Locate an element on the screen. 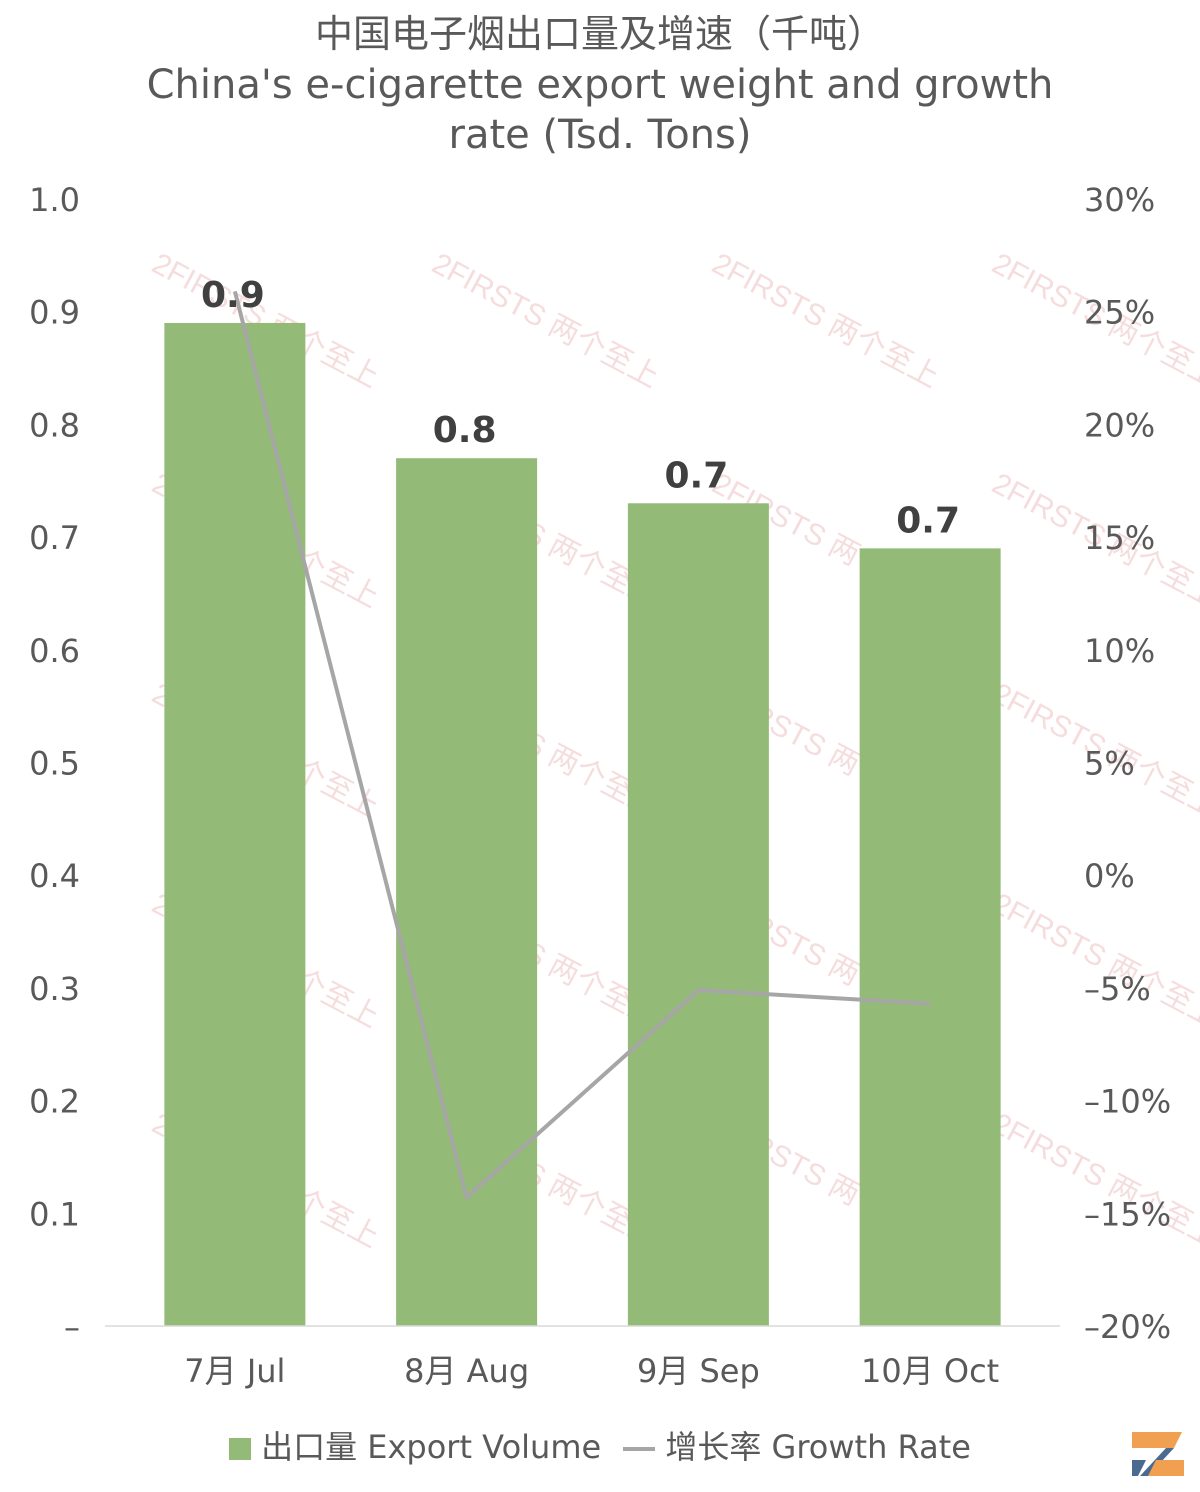 The width and height of the screenshot is (1200, 1492). legend-item-line: 增长率 Growth Rate is located at coordinates (797, 1445).